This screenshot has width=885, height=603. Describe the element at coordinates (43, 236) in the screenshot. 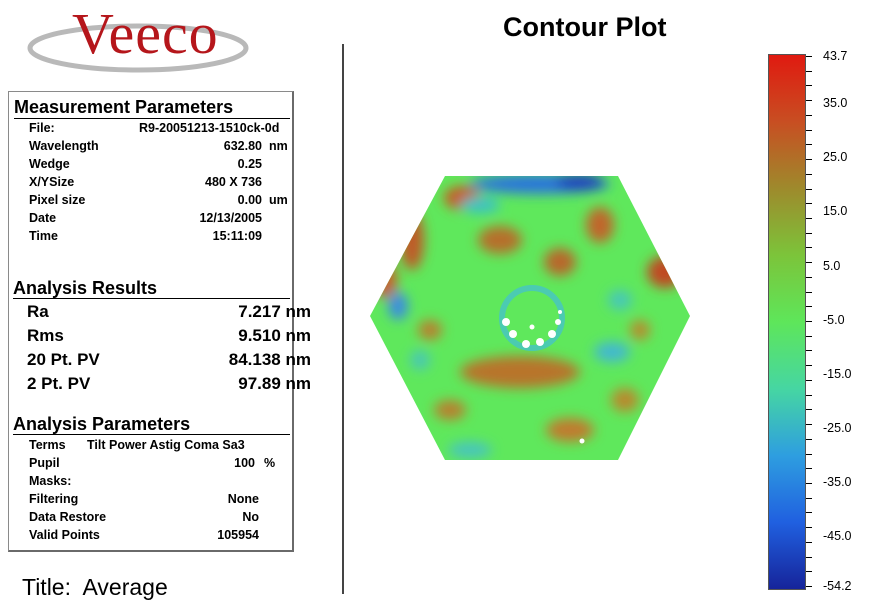

I see `param-label: Time` at that location.